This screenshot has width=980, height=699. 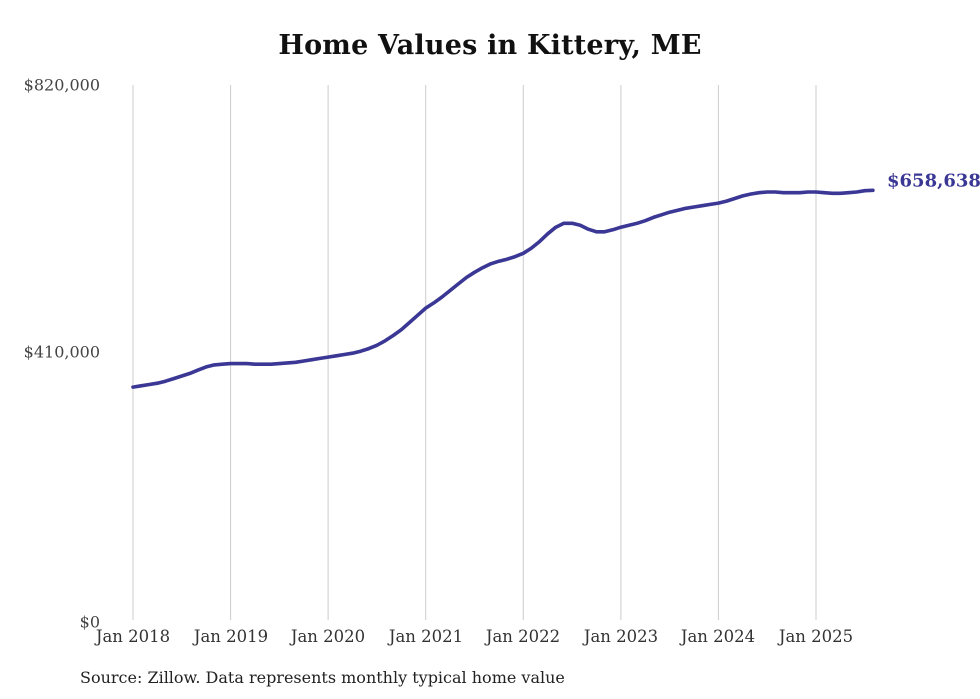 I want to click on x-axis-tick-2025: Jan 2025, so click(x=816, y=636).